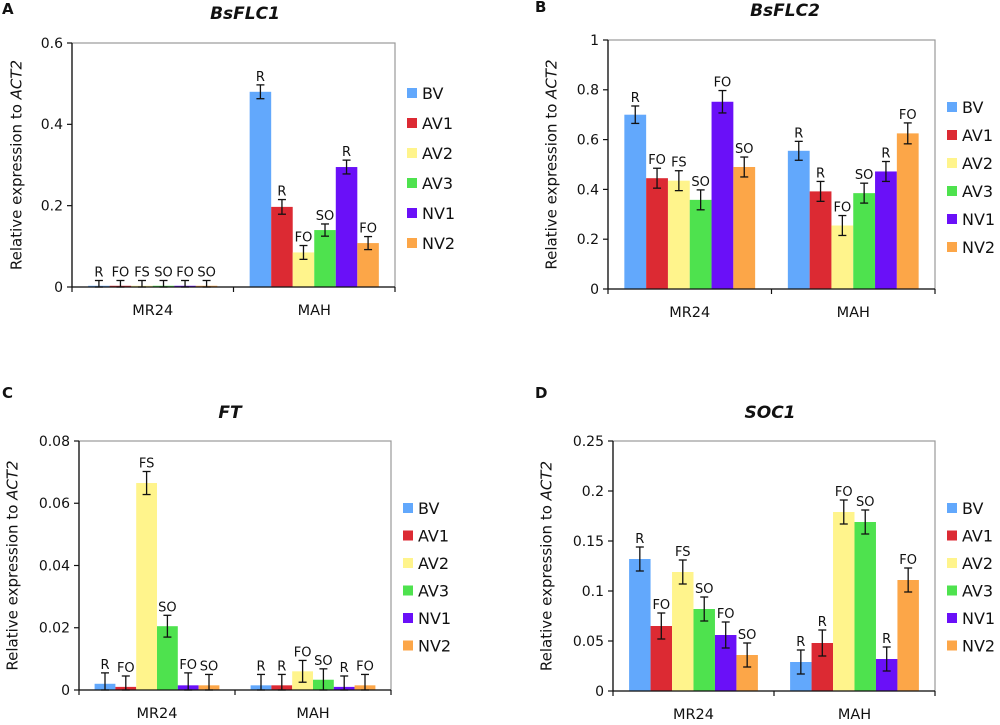 This screenshot has height=725, width=1000. What do you see at coordinates (972, 107) in the screenshot?
I see `legend-label: BV` at bounding box center [972, 107].